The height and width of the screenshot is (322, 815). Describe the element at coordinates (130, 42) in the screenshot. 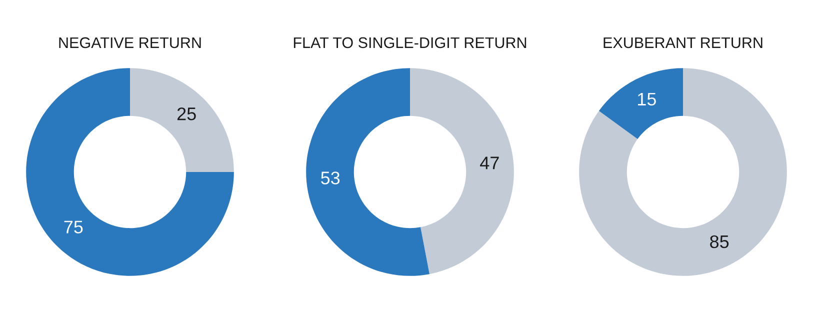

I see `chart-title: NEGATIVE RETURN` at that location.